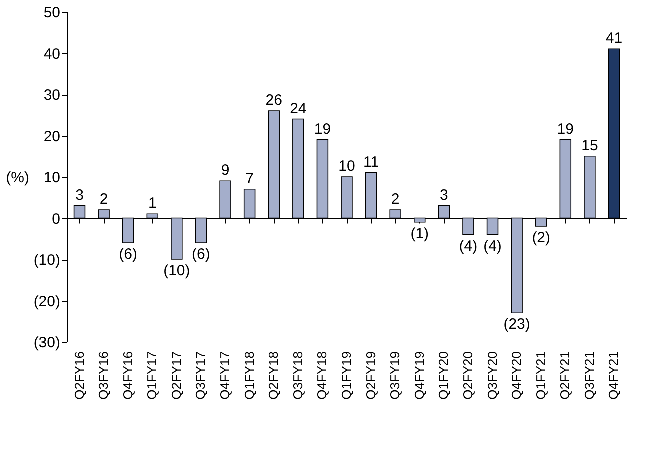 This screenshot has width=668, height=473. What do you see at coordinates (516, 376) in the screenshot?
I see `x-tick-label: Q4FY20` at bounding box center [516, 376].